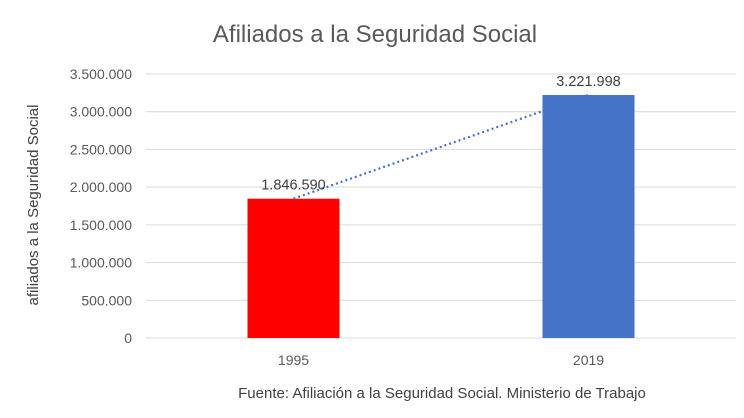 Image resolution: width=744 pixels, height=418 pixels. What do you see at coordinates (101, 225) in the screenshot?
I see `y-tick-label: 1.500.000` at bounding box center [101, 225].